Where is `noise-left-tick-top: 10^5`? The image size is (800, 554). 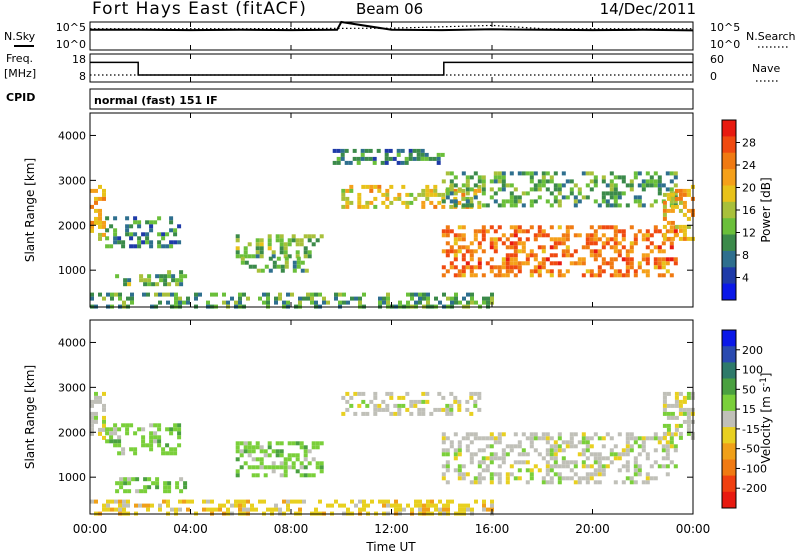 noise-left-tick-top: 10^5 is located at coordinates (71, 27).